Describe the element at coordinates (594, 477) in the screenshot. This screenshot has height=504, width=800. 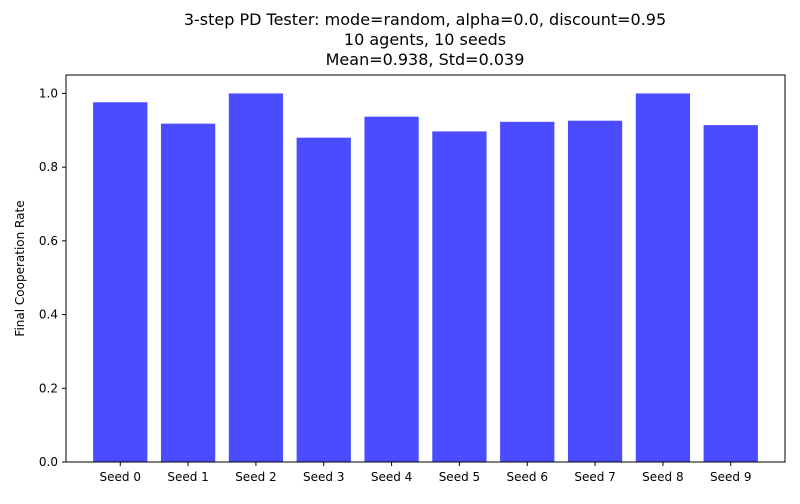
I see `x-tick-label-7: Seed 7` at that location.